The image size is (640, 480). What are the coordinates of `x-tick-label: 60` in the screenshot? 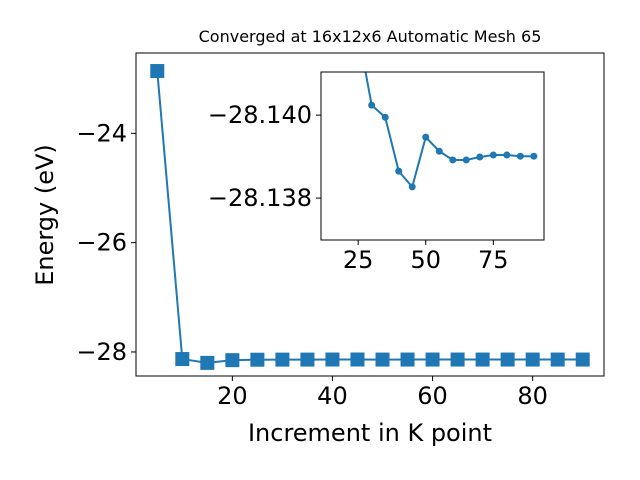 It's located at (432, 396).